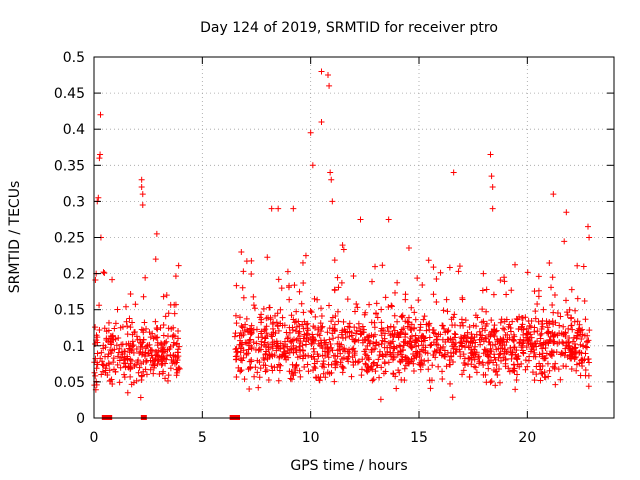  Describe the element at coordinates (80, 419) in the screenshot. I see `y-tick-label: 0` at that location.